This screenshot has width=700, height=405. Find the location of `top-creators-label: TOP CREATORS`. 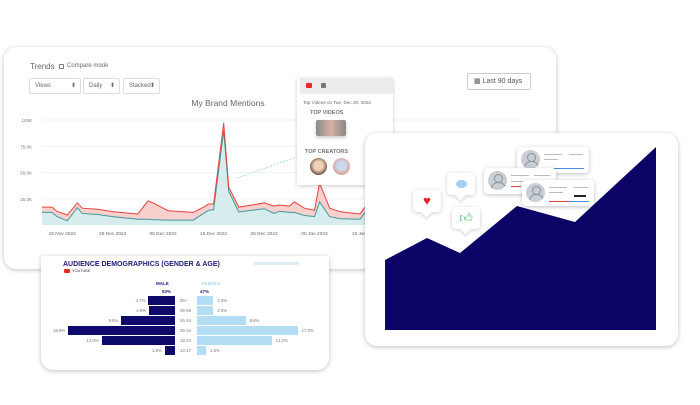

top-creators-label: TOP CREATORS is located at coordinates (326, 152).